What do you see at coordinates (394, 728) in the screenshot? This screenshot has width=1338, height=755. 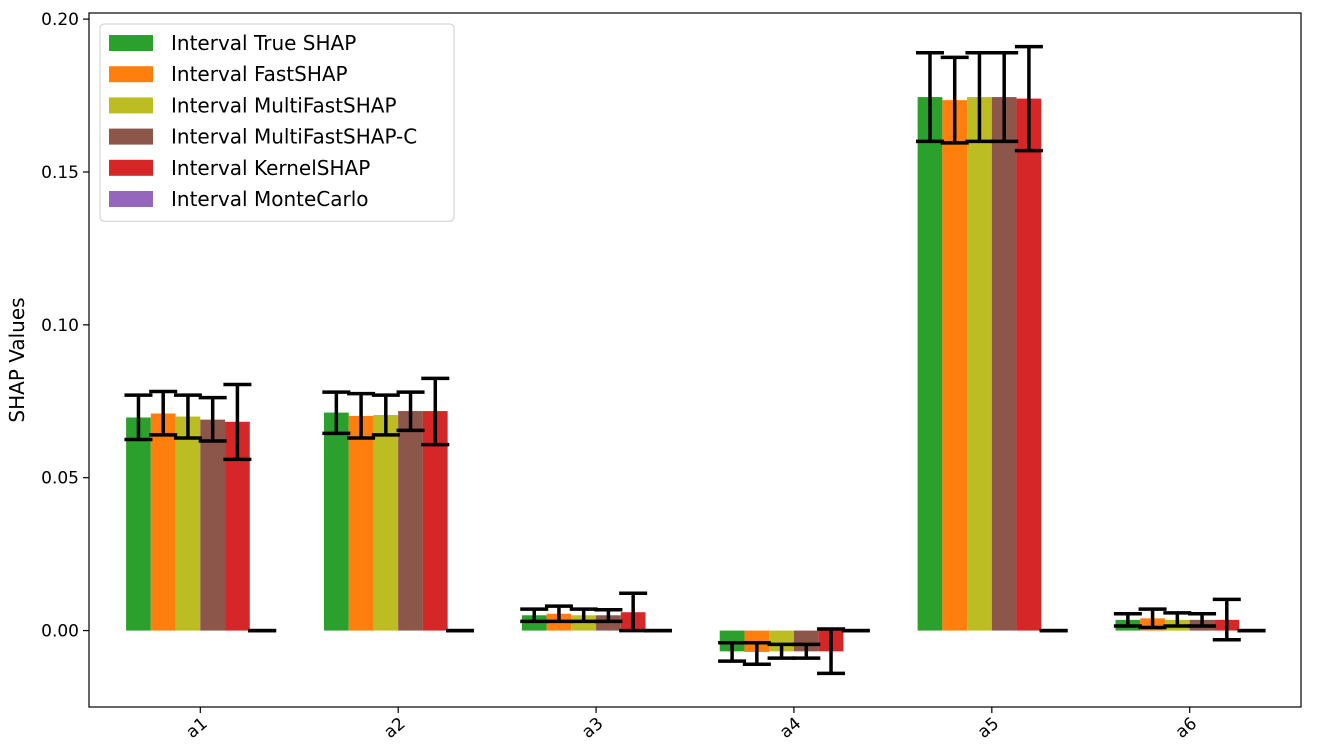 I see `x-tick-label-a2: a2` at bounding box center [394, 728].